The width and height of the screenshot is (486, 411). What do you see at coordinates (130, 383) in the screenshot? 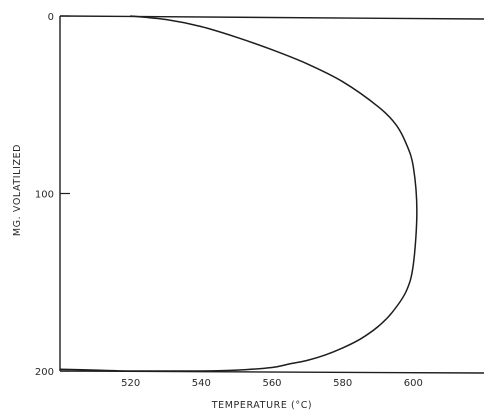
I see `x-tick-label: 520` at bounding box center [130, 383].